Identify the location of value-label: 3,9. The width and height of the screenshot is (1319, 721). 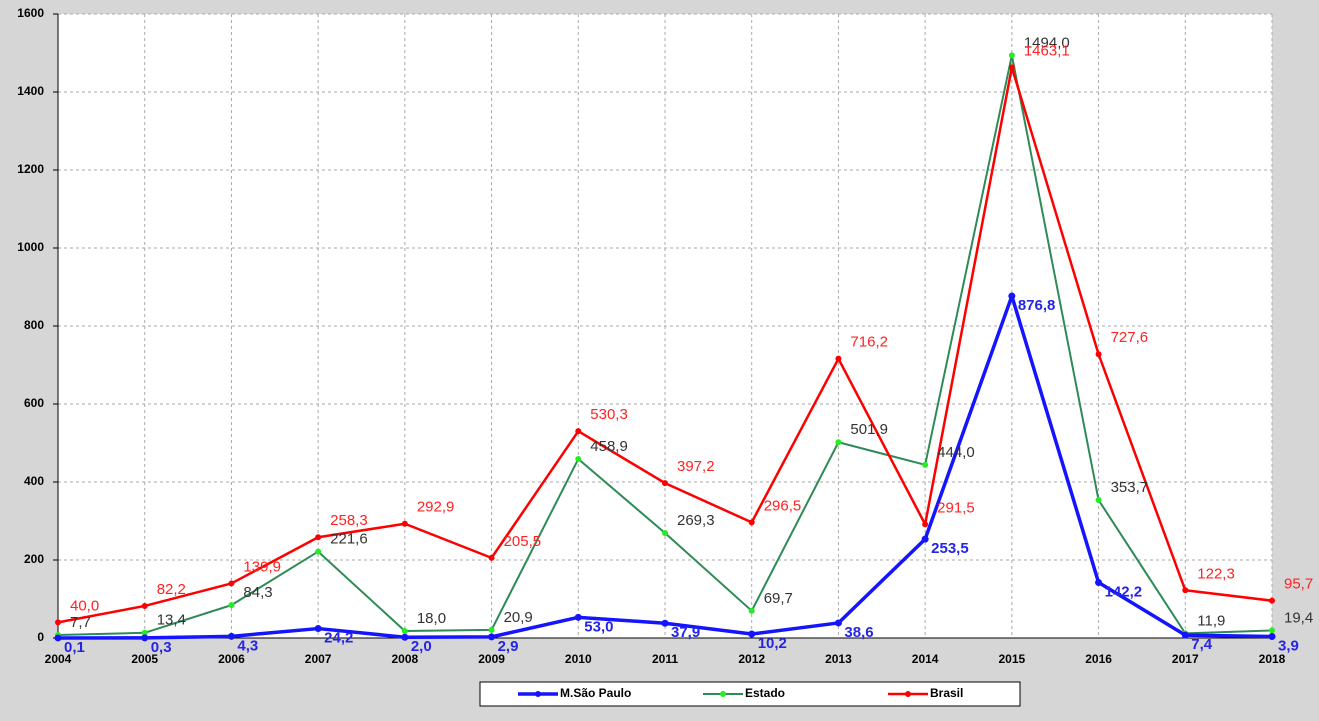
(1288, 645).